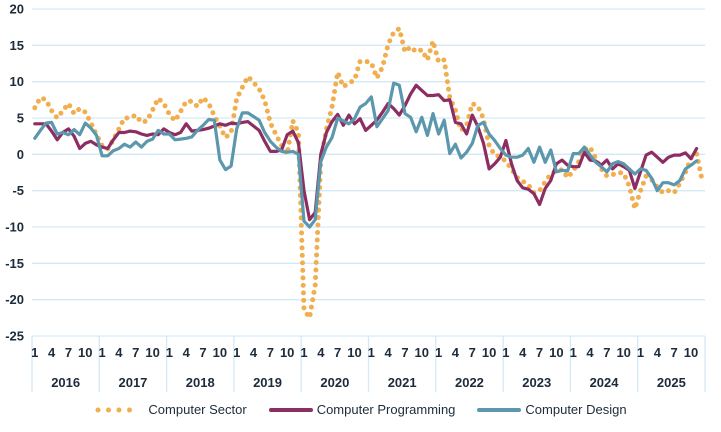  I want to click on legend-label: Computer Sector, so click(197, 409).